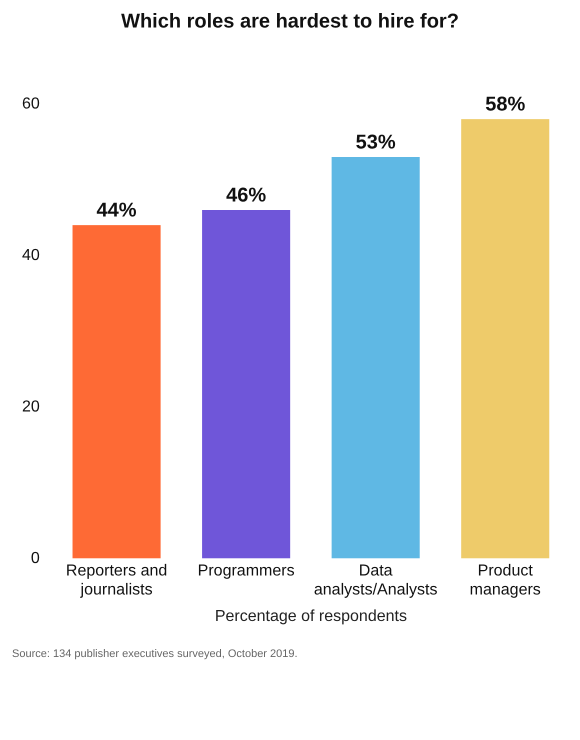 This screenshot has width=580, height=740. I want to click on x-tick-label: Programmers, so click(246, 571).